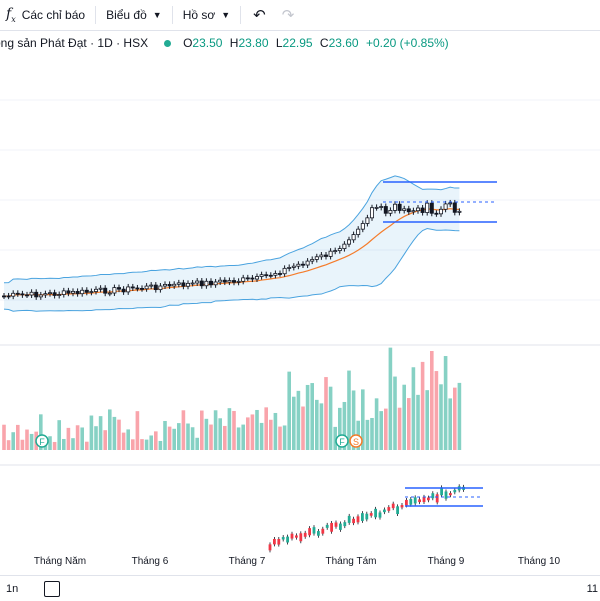 This screenshot has height=601, width=600. I want to click on profile-button: Hồ sơ ▼, so click(206, 15).